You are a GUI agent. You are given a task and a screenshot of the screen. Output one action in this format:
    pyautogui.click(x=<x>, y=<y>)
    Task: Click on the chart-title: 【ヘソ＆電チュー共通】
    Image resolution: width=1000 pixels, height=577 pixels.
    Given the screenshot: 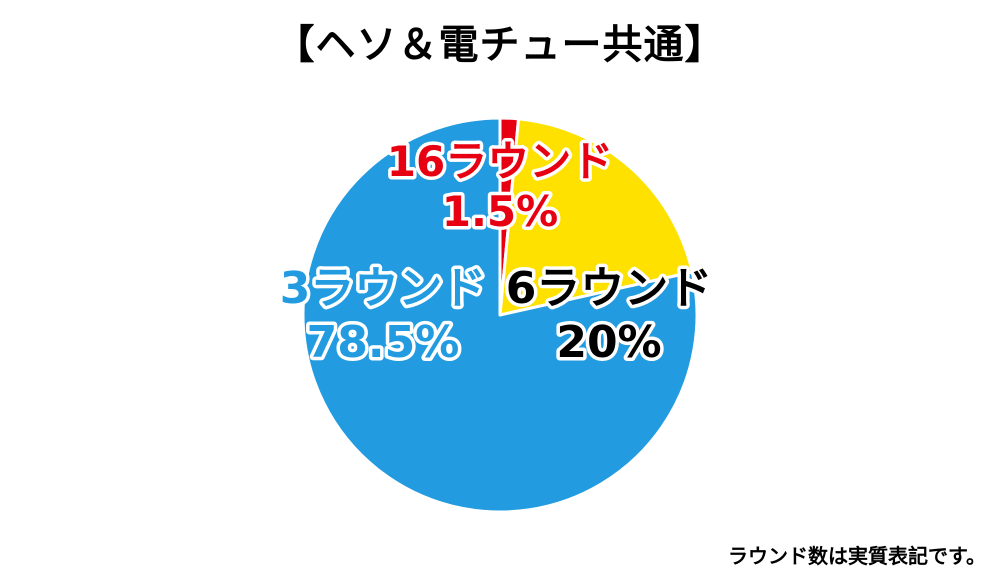 What is the action you would take?
    pyautogui.click(x=500, y=45)
    